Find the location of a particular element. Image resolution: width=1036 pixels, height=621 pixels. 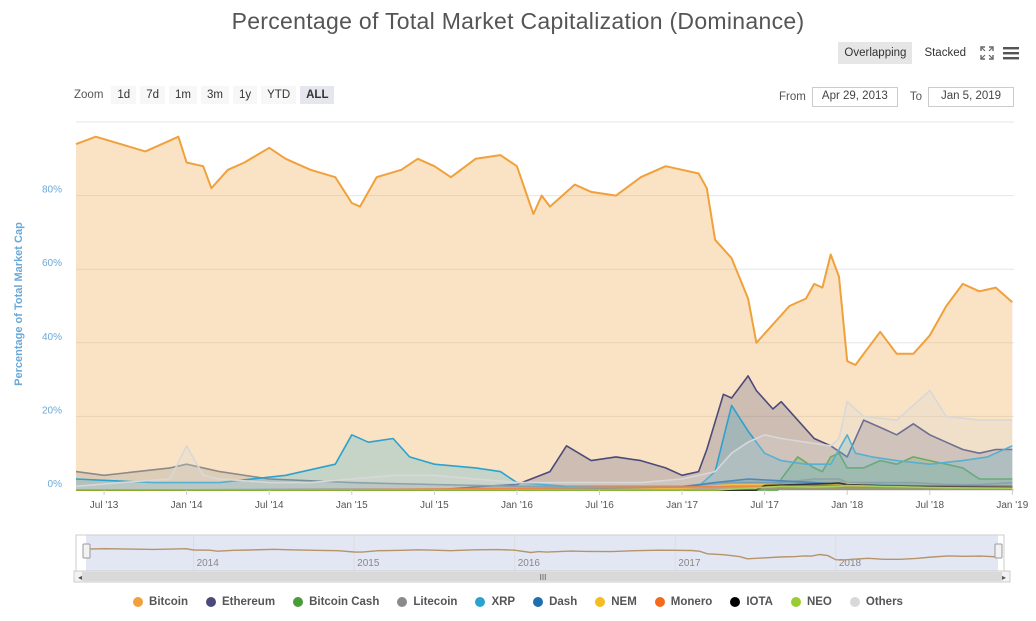

x-tick-label: Jan '14 is located at coordinates (187, 505).